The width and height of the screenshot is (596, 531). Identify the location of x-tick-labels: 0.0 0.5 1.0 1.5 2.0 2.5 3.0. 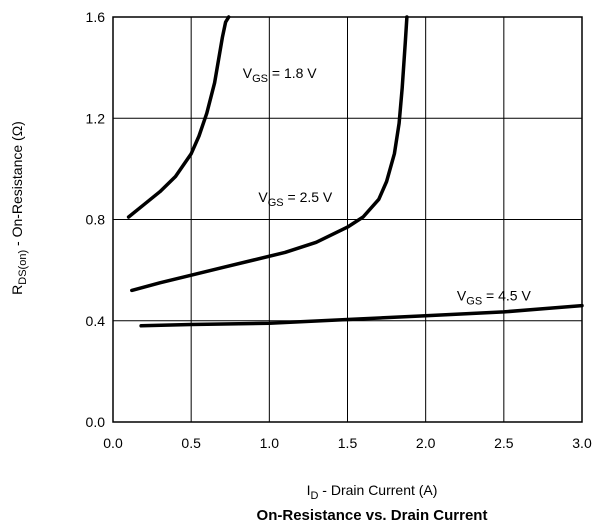
(347, 443).